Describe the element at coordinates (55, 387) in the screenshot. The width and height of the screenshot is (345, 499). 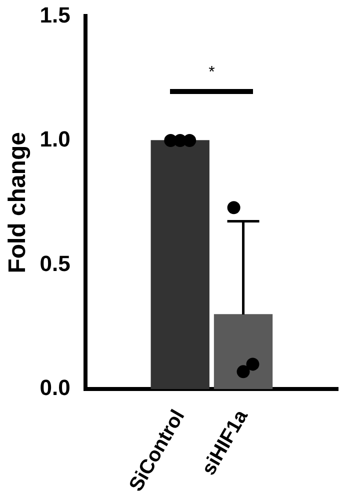
I see `y-tick-label: 0.0` at that location.